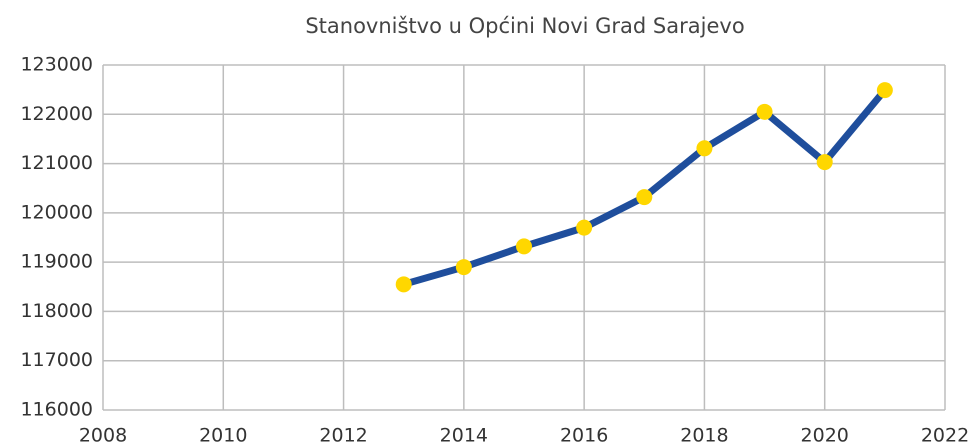 Image resolution: width=976 pixels, height=446 pixels. Describe the element at coordinates (56, 262) in the screenshot. I see `y-tick-label: 119000` at that location.